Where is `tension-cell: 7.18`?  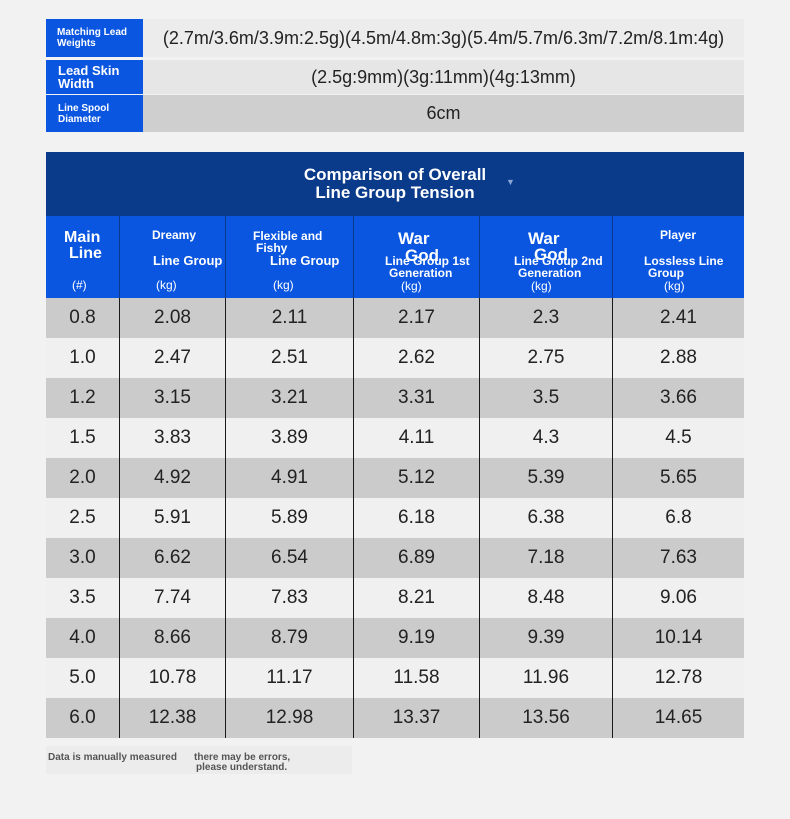 tension-cell: 7.18 is located at coordinates (546, 558).